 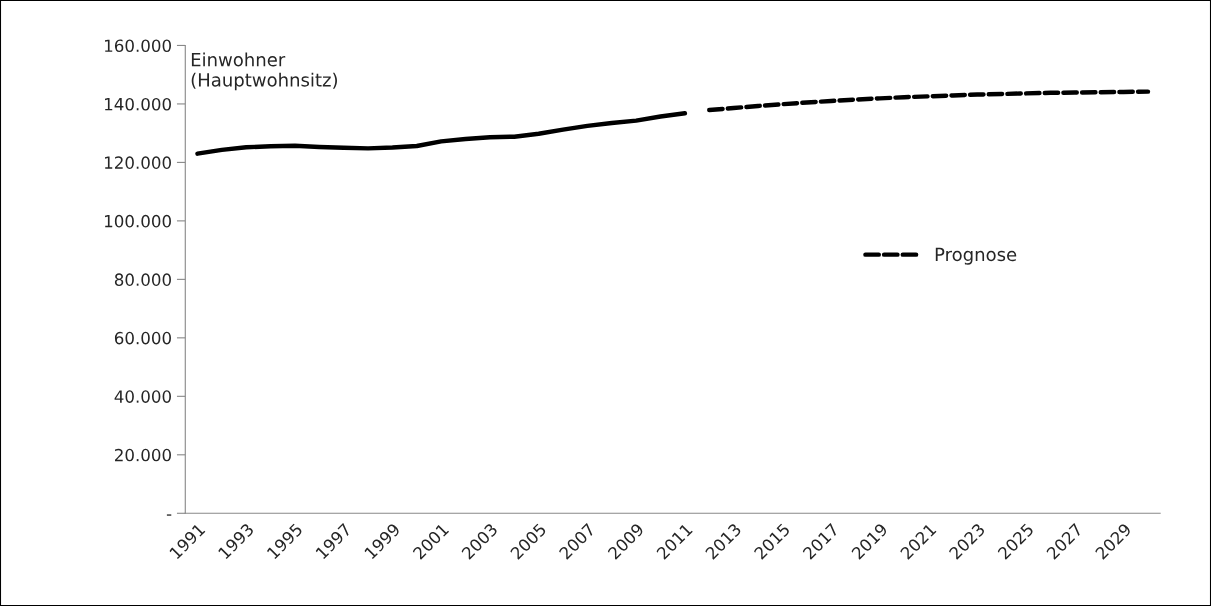 What do you see at coordinates (169, 515) in the screenshot?
I see `y-tick-label: -` at bounding box center [169, 515].